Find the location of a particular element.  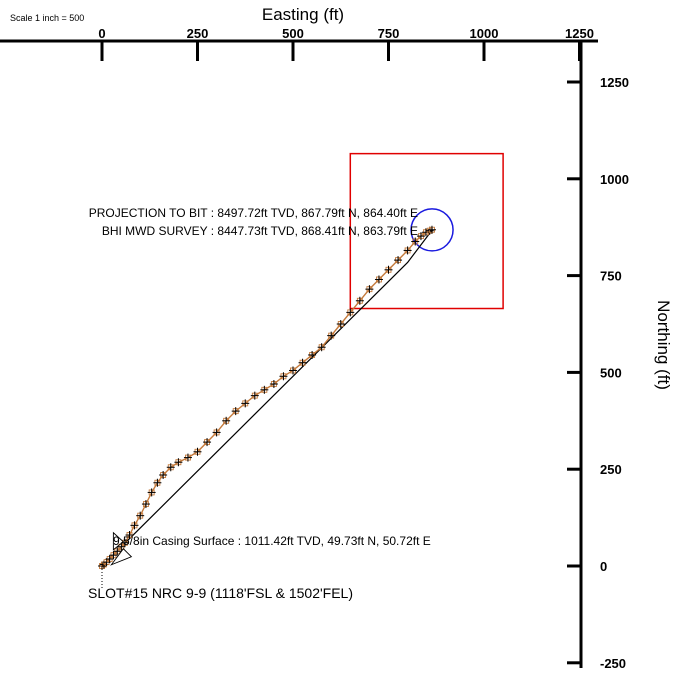

x-tick-label: 0 is located at coordinates (101, 33).